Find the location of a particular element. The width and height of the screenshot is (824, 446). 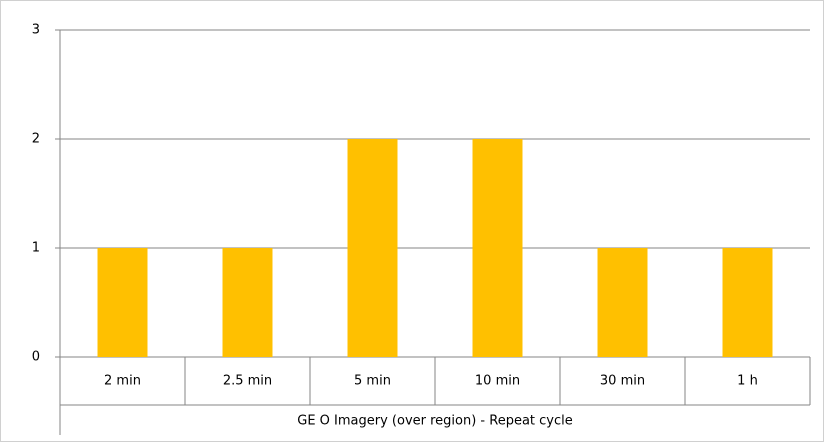

x-tick-label: 30 min is located at coordinates (622, 381).